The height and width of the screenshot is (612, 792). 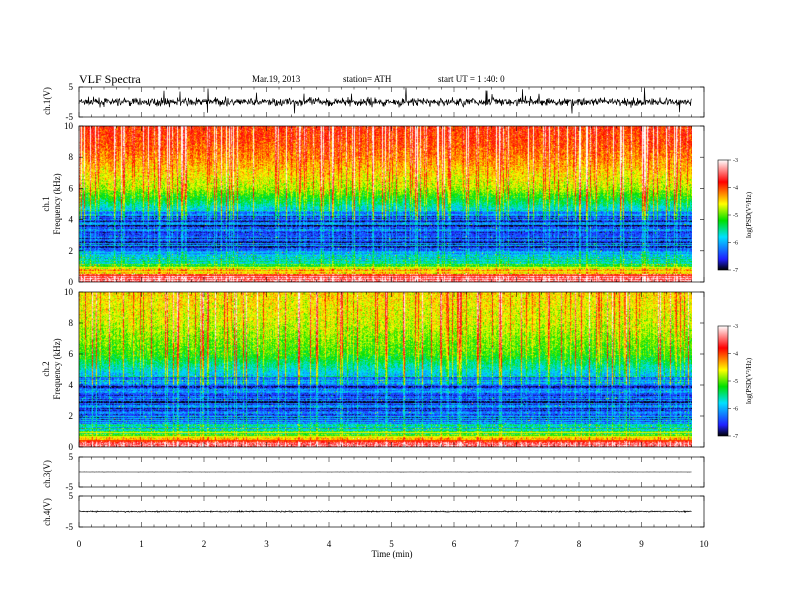 What do you see at coordinates (329, 544) in the screenshot?
I see `x-tick-label: 4` at bounding box center [329, 544].